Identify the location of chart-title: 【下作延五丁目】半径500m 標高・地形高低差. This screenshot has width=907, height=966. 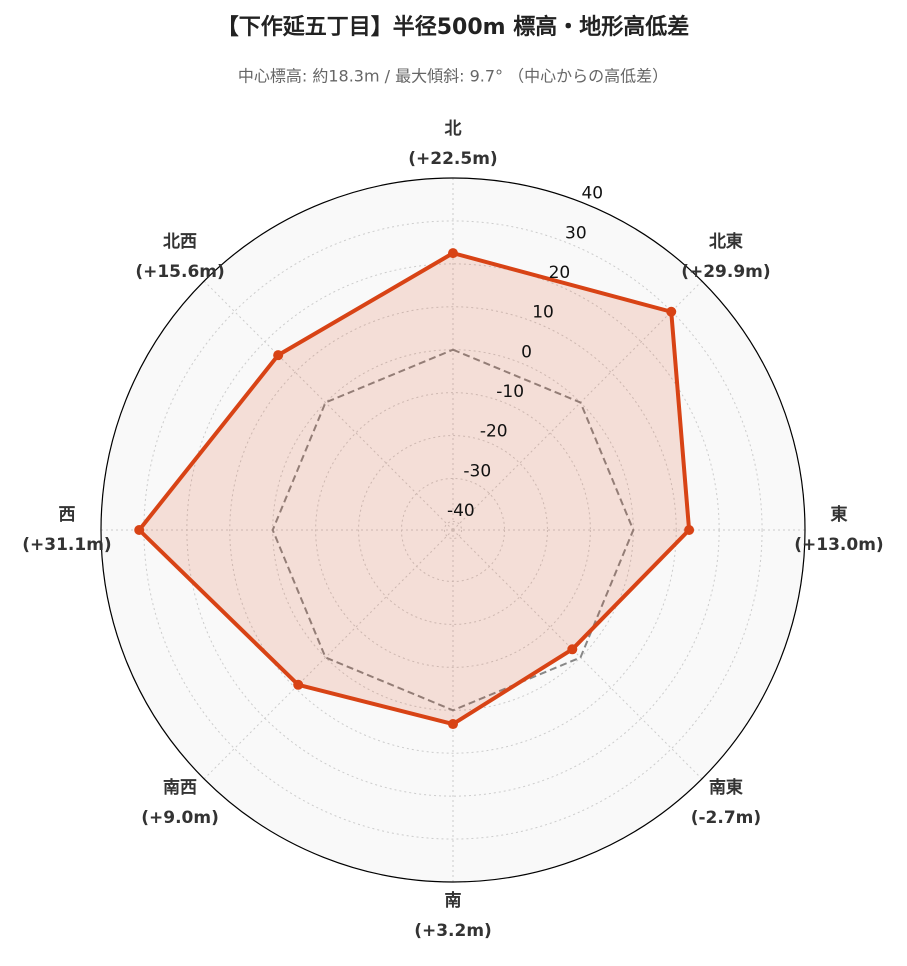
(453, 27).